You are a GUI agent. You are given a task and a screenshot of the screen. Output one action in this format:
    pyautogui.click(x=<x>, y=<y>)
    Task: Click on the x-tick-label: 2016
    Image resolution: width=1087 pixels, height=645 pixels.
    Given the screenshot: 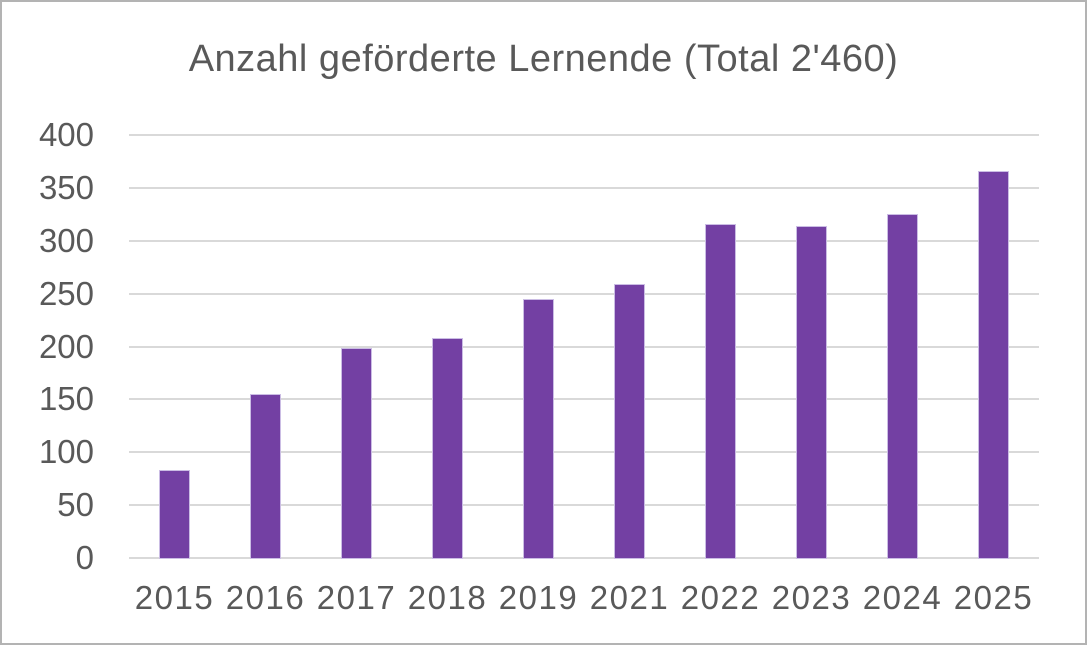 What is the action you would take?
    pyautogui.click(x=265, y=597)
    